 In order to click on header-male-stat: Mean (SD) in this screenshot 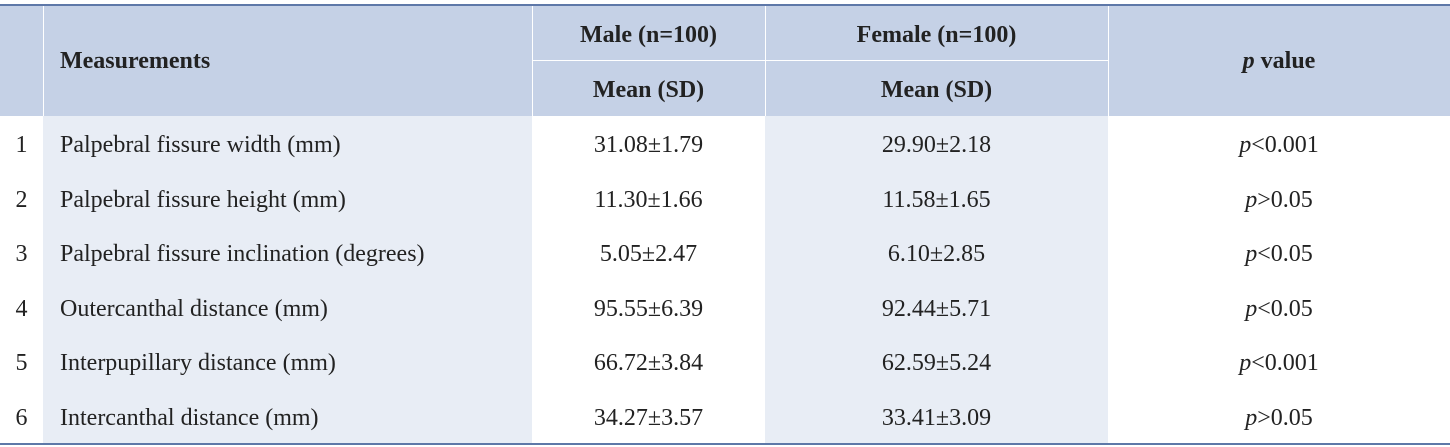, I will do `click(648, 90)`.